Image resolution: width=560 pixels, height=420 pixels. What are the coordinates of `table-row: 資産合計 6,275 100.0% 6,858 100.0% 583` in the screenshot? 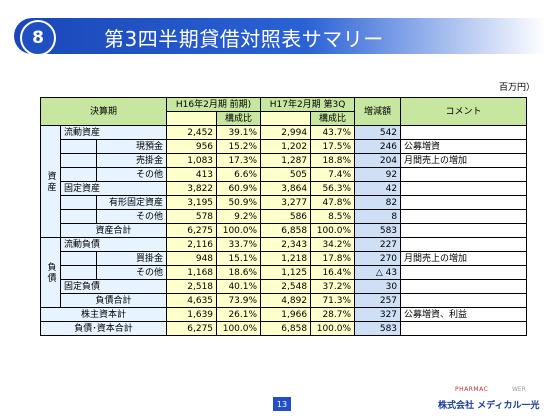 It's located at (284, 230).